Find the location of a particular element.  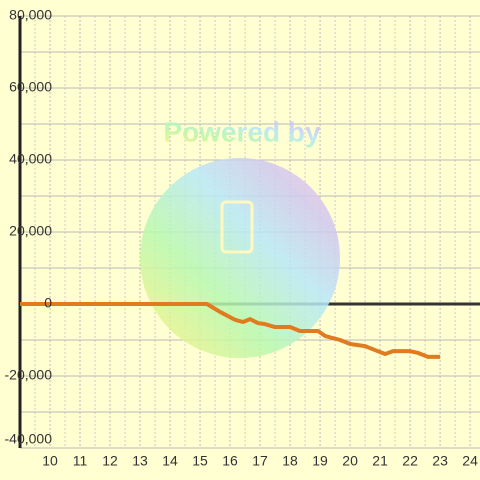

y-tick-label: 60,000 is located at coordinates (30, 87).